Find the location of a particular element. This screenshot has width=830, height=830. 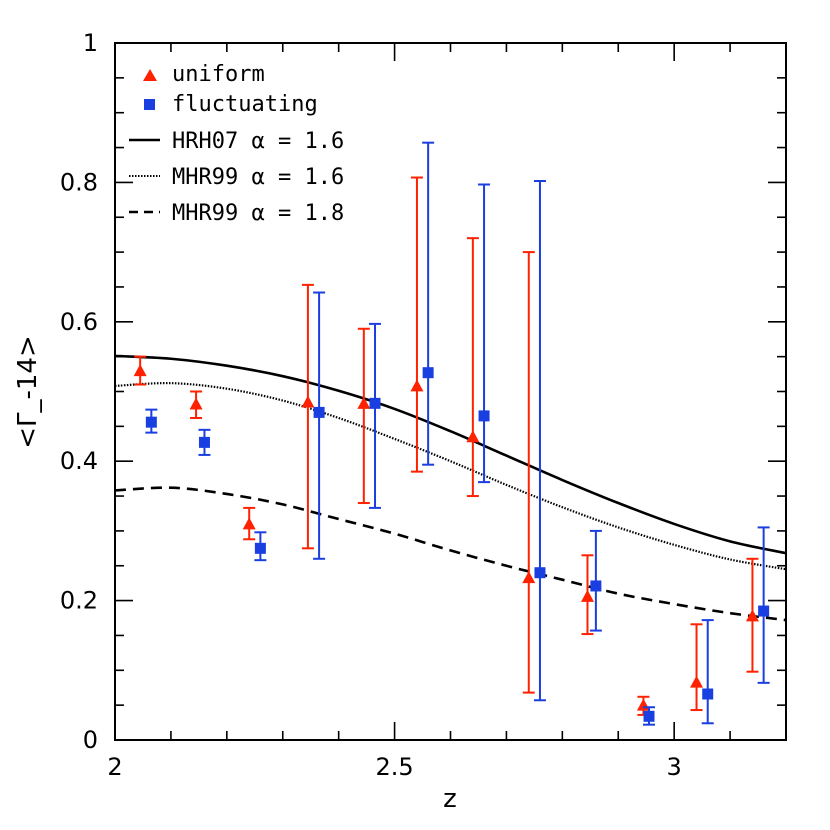

x-tick-label: 3 is located at coordinates (674, 767).